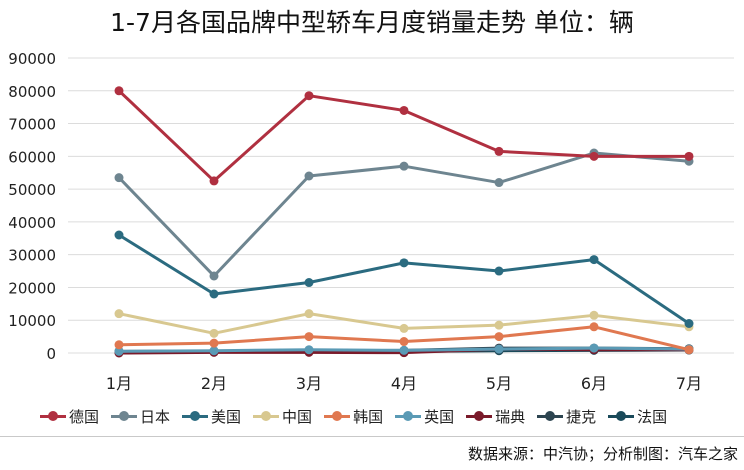 This screenshot has height=470, width=744. I want to click on legend-item: 美国, so click(211, 416).